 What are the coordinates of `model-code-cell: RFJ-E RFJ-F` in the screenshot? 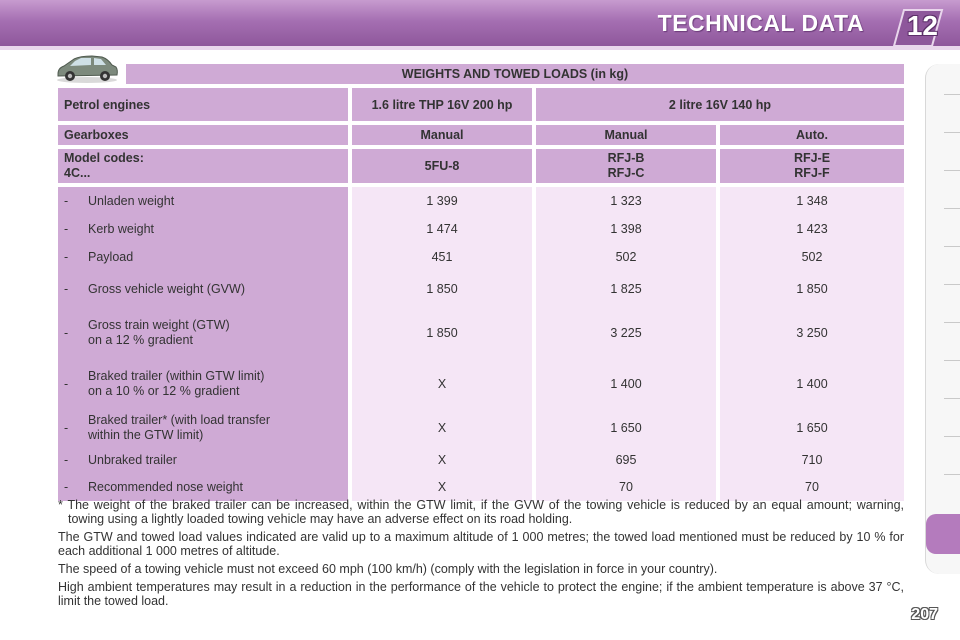 It's located at (812, 166).